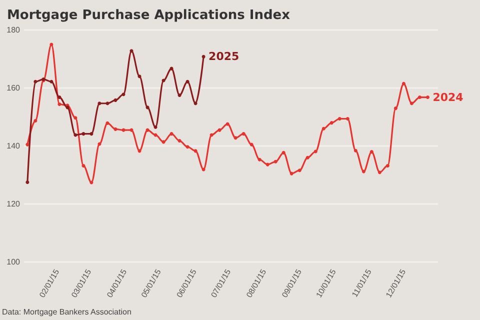  I want to click on series-label: 2025, so click(224, 57).